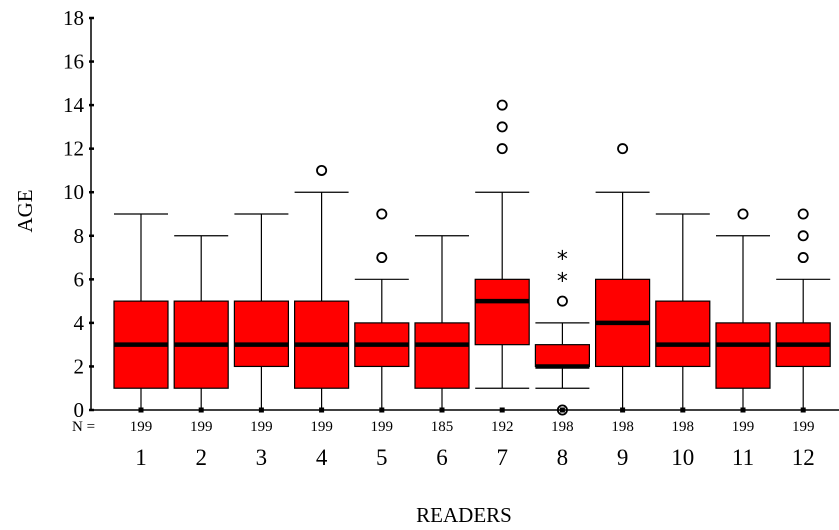 The width and height of the screenshot is (839, 530). Describe the element at coordinates (73, 18) in the screenshot. I see `y-tick-label: 18` at that location.